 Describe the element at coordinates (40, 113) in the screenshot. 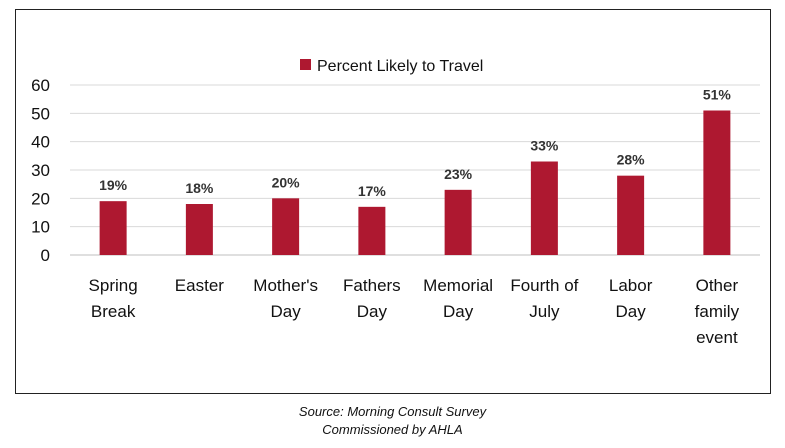

I see `y-tick-label: 50` at that location.